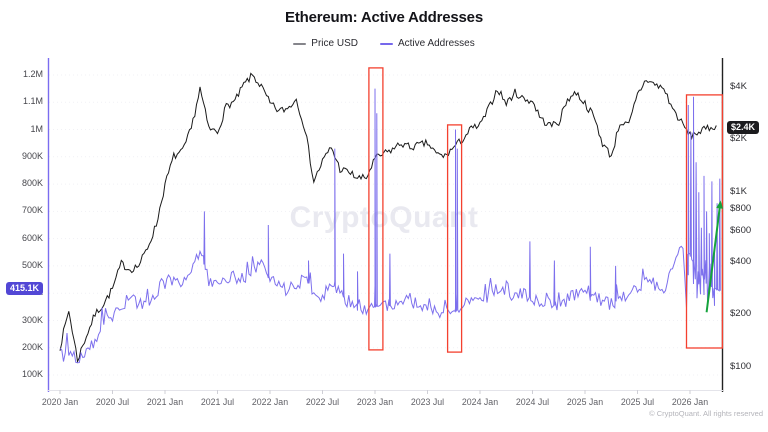 The height and width of the screenshot is (432, 768). I want to click on legend: Price USD Active Addresses, so click(384, 43).